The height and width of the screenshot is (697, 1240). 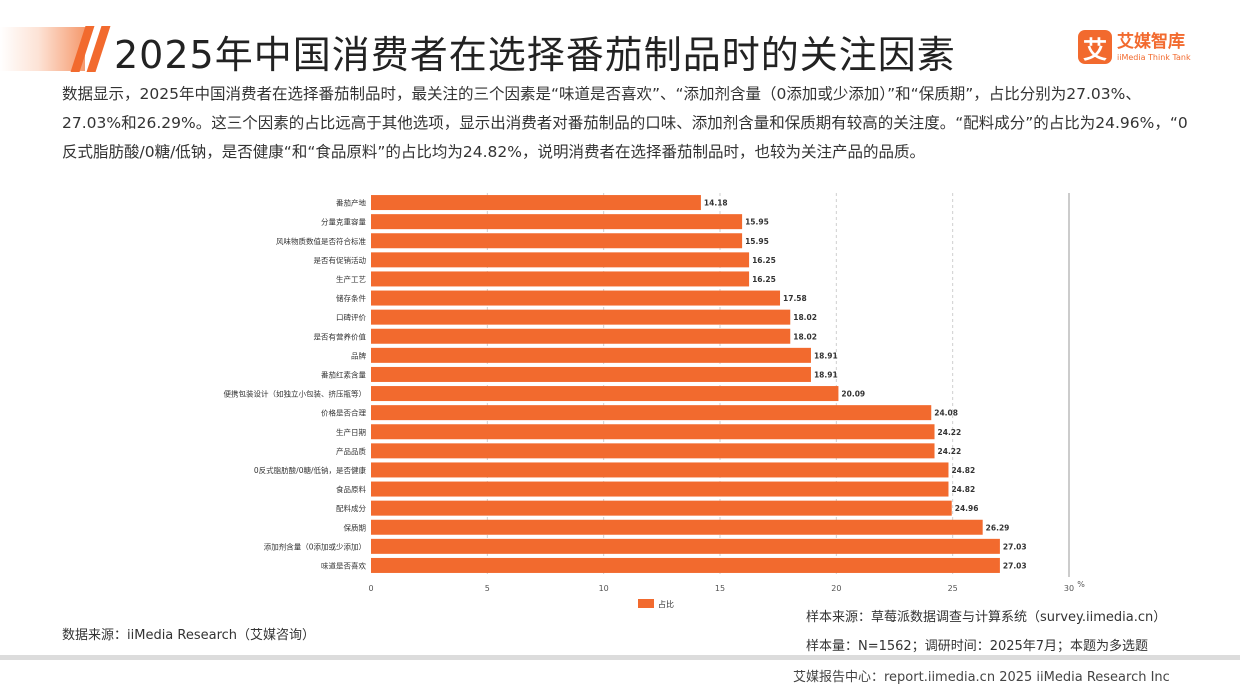 I want to click on category-label: 便携包装设计（如独立小包装、挤压瓶等）, so click(x=295, y=394).